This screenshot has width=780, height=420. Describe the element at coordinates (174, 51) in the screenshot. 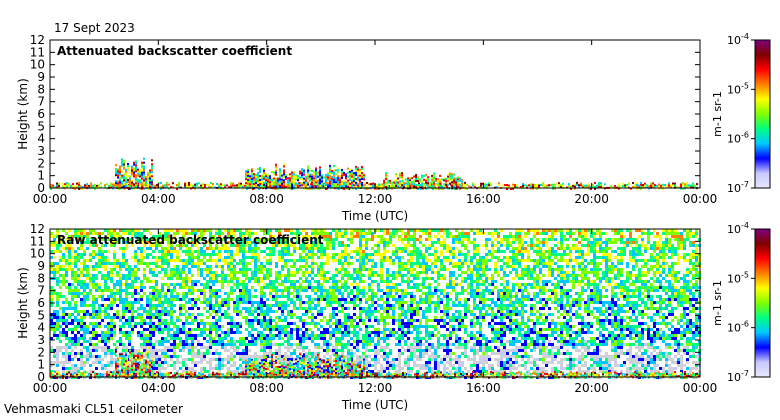

I see `chart-title: Attenuated backscatter coefficient` at that location.